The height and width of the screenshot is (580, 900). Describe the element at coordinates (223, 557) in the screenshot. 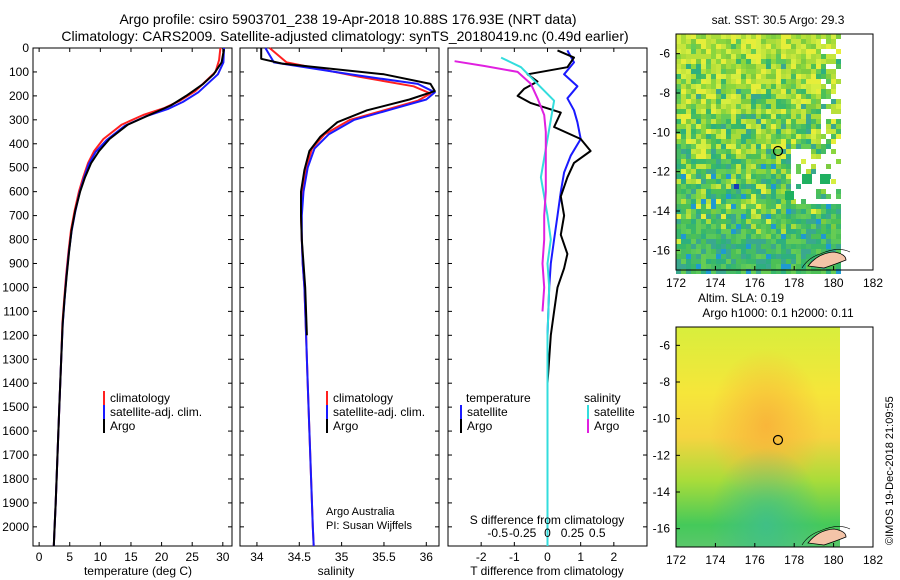

I see `x-tick-label: 30` at that location.